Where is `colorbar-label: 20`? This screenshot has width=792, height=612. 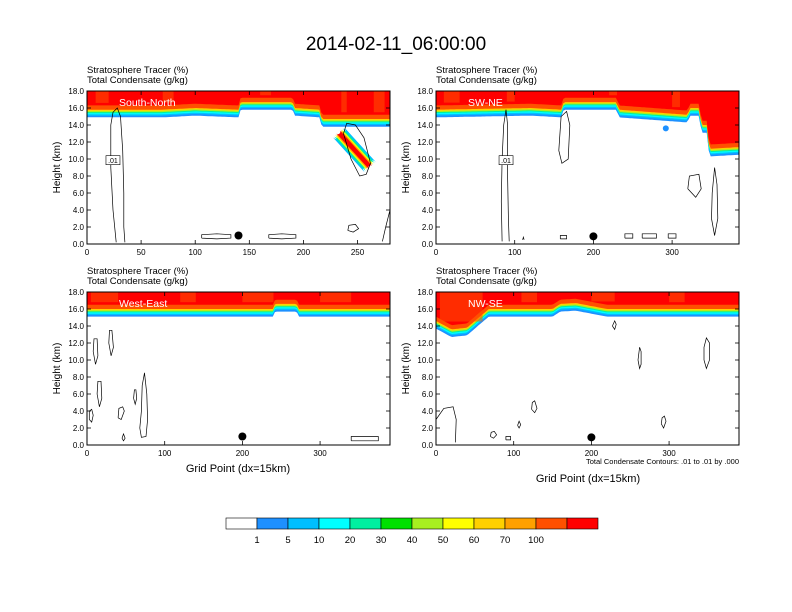
colorbar-label: 20 is located at coordinates (350, 540).